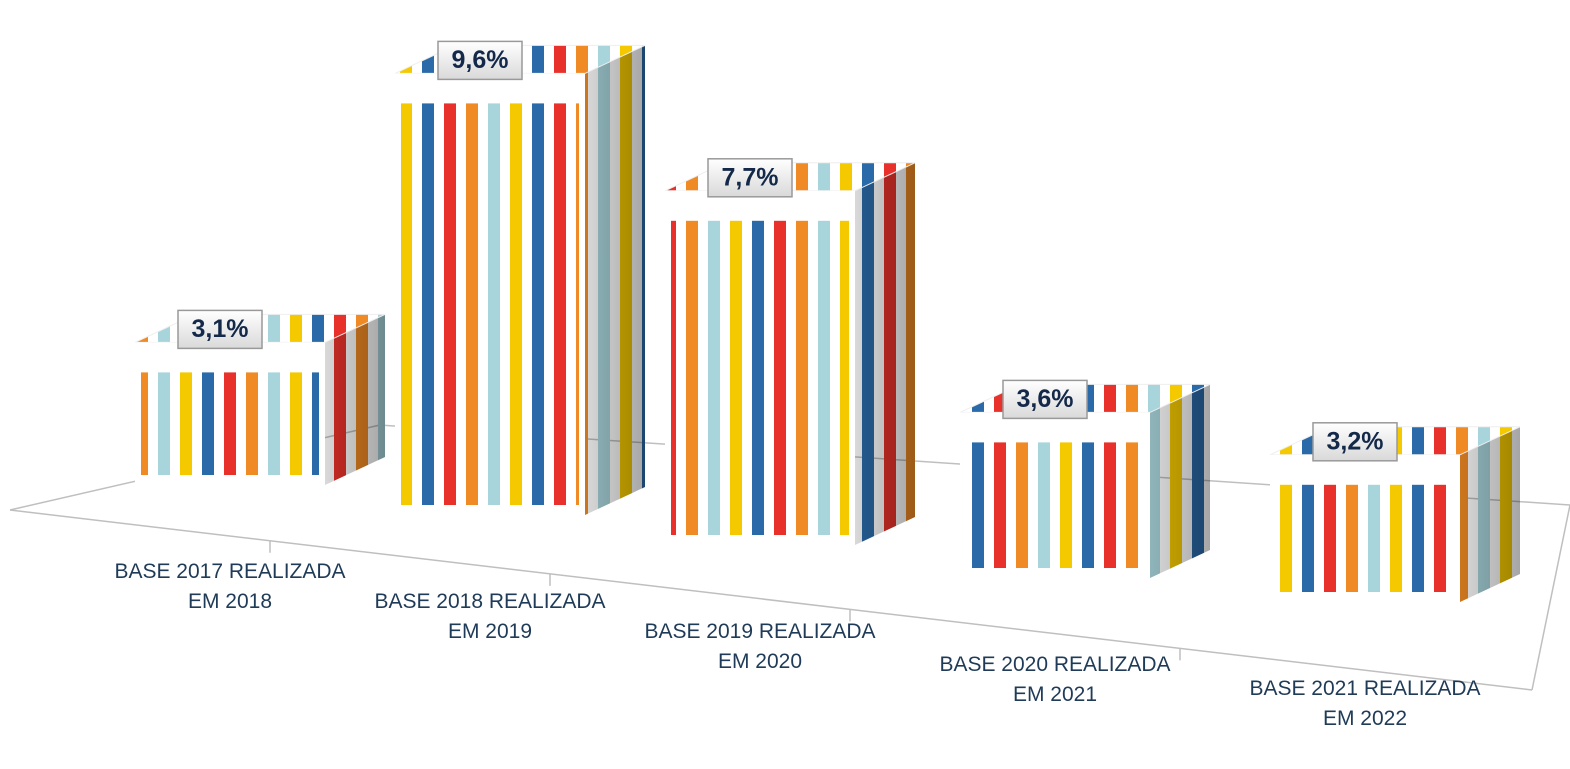 This screenshot has width=1570, height=769. What do you see at coordinates (760, 646) in the screenshot?
I see `x-tick-label: BASE 2019 REALIZADA EM 2020` at bounding box center [760, 646].